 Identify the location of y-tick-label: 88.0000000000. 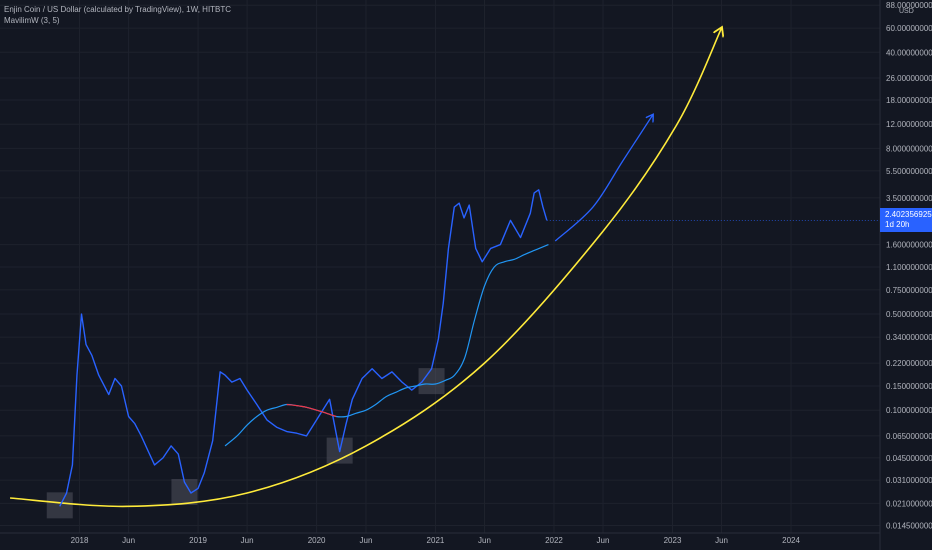
(909, 5).